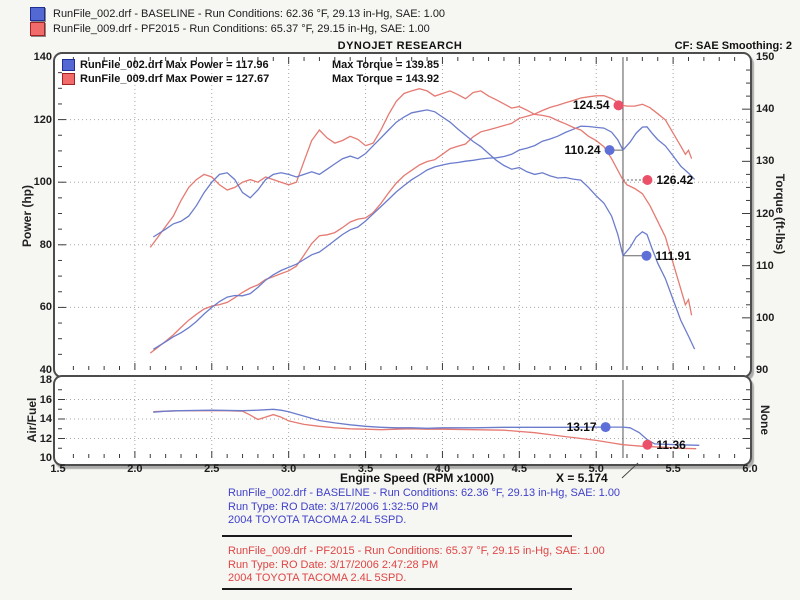 The height and width of the screenshot is (600, 800). I want to click on rpm-tick-4.0: 4.0, so click(442, 469).